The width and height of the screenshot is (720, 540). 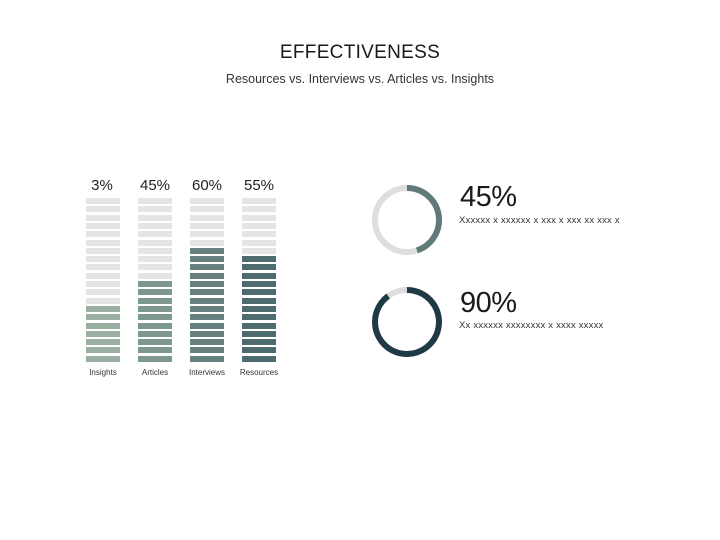 What do you see at coordinates (259, 185) in the screenshot?
I see `bar-value-label-resources: 55%` at bounding box center [259, 185].